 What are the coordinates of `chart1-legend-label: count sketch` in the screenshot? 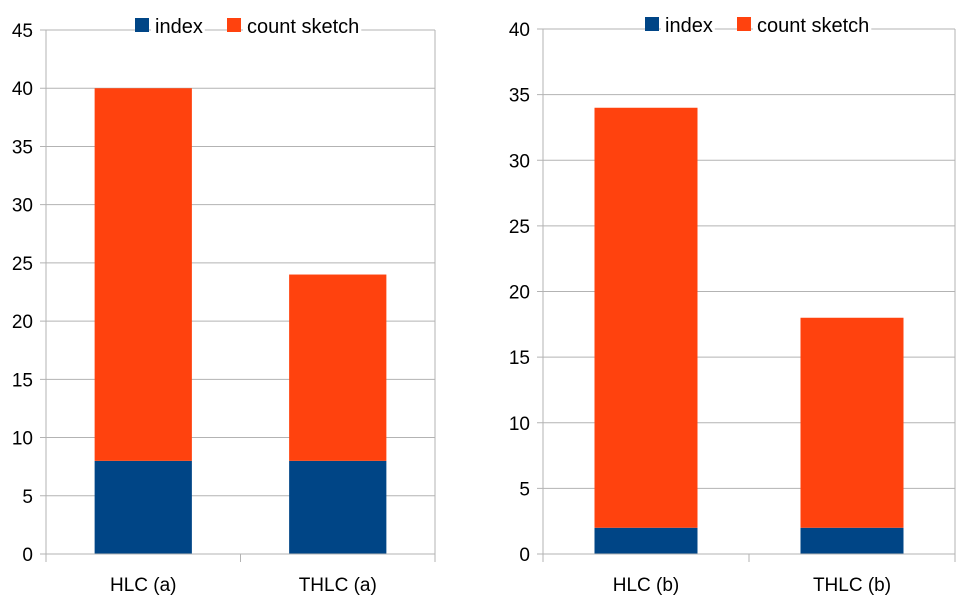 It's located at (303, 27).